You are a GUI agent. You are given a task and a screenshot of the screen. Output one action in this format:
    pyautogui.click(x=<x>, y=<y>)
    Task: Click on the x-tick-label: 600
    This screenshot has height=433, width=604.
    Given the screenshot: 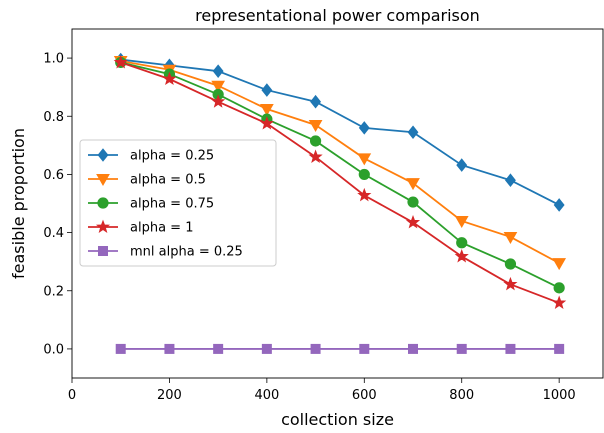 What is the action you would take?
    pyautogui.click(x=364, y=395)
    